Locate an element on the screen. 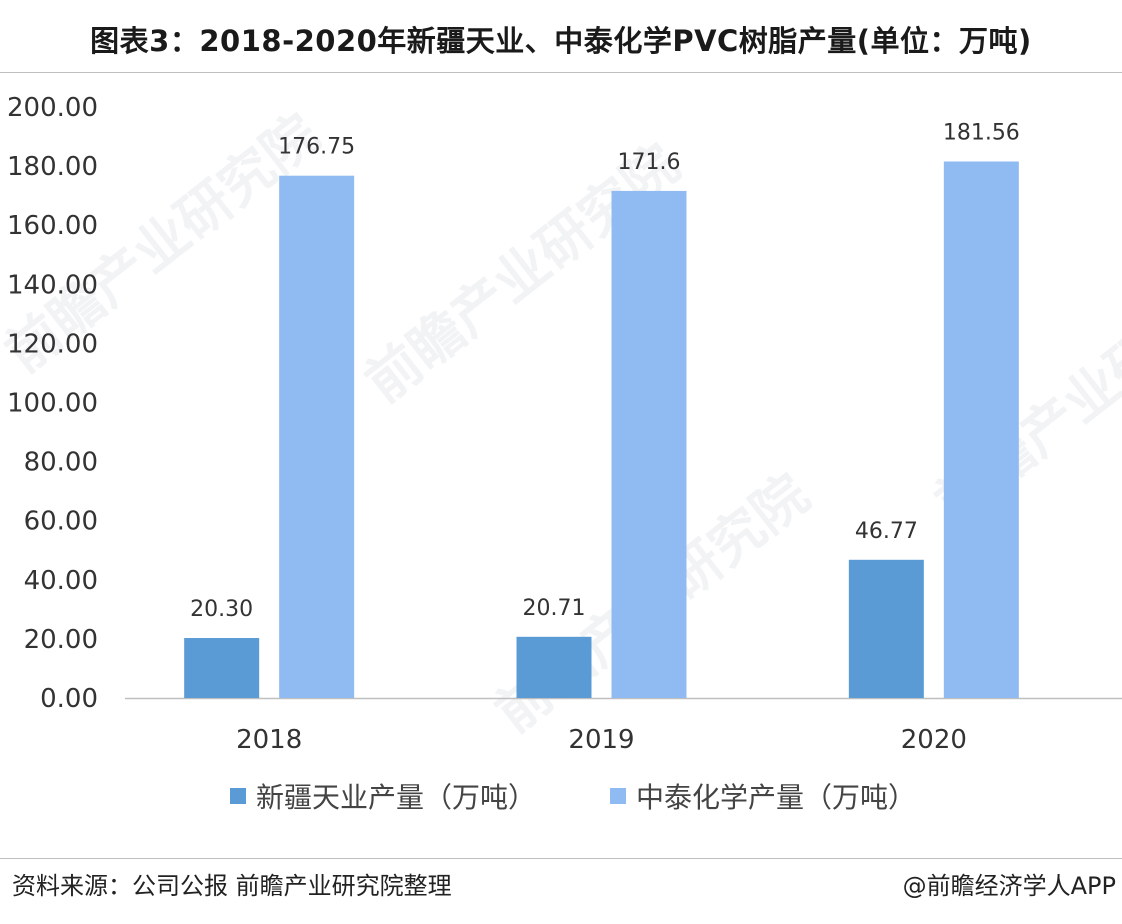 The height and width of the screenshot is (924, 1122). credit-note: @前瞻经济学人APP is located at coordinates (1009, 886).